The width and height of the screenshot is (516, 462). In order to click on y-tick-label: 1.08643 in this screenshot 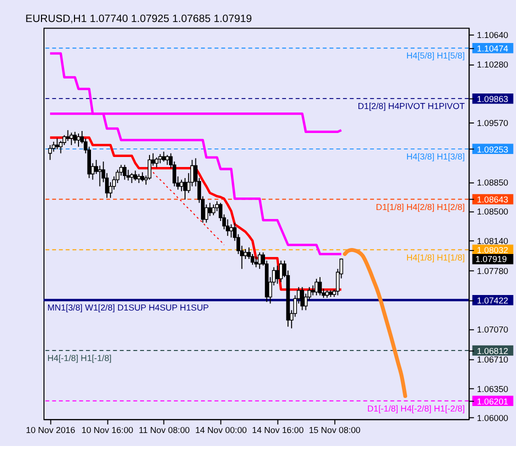, I will do `click(492, 199)`.